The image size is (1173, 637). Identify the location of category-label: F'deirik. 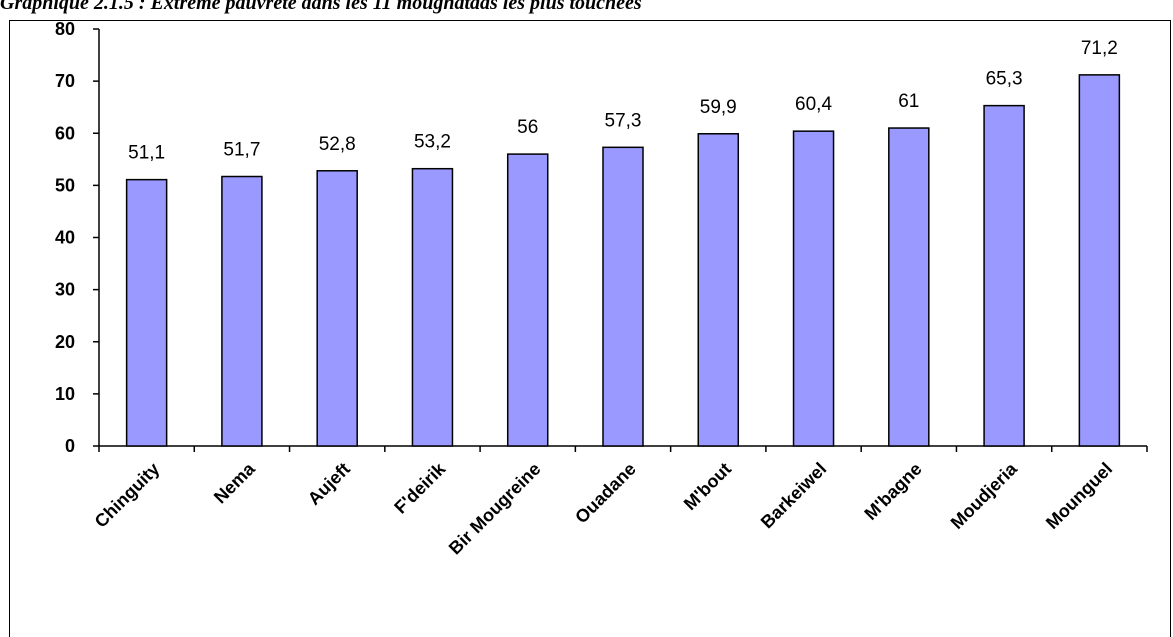
(420, 488).